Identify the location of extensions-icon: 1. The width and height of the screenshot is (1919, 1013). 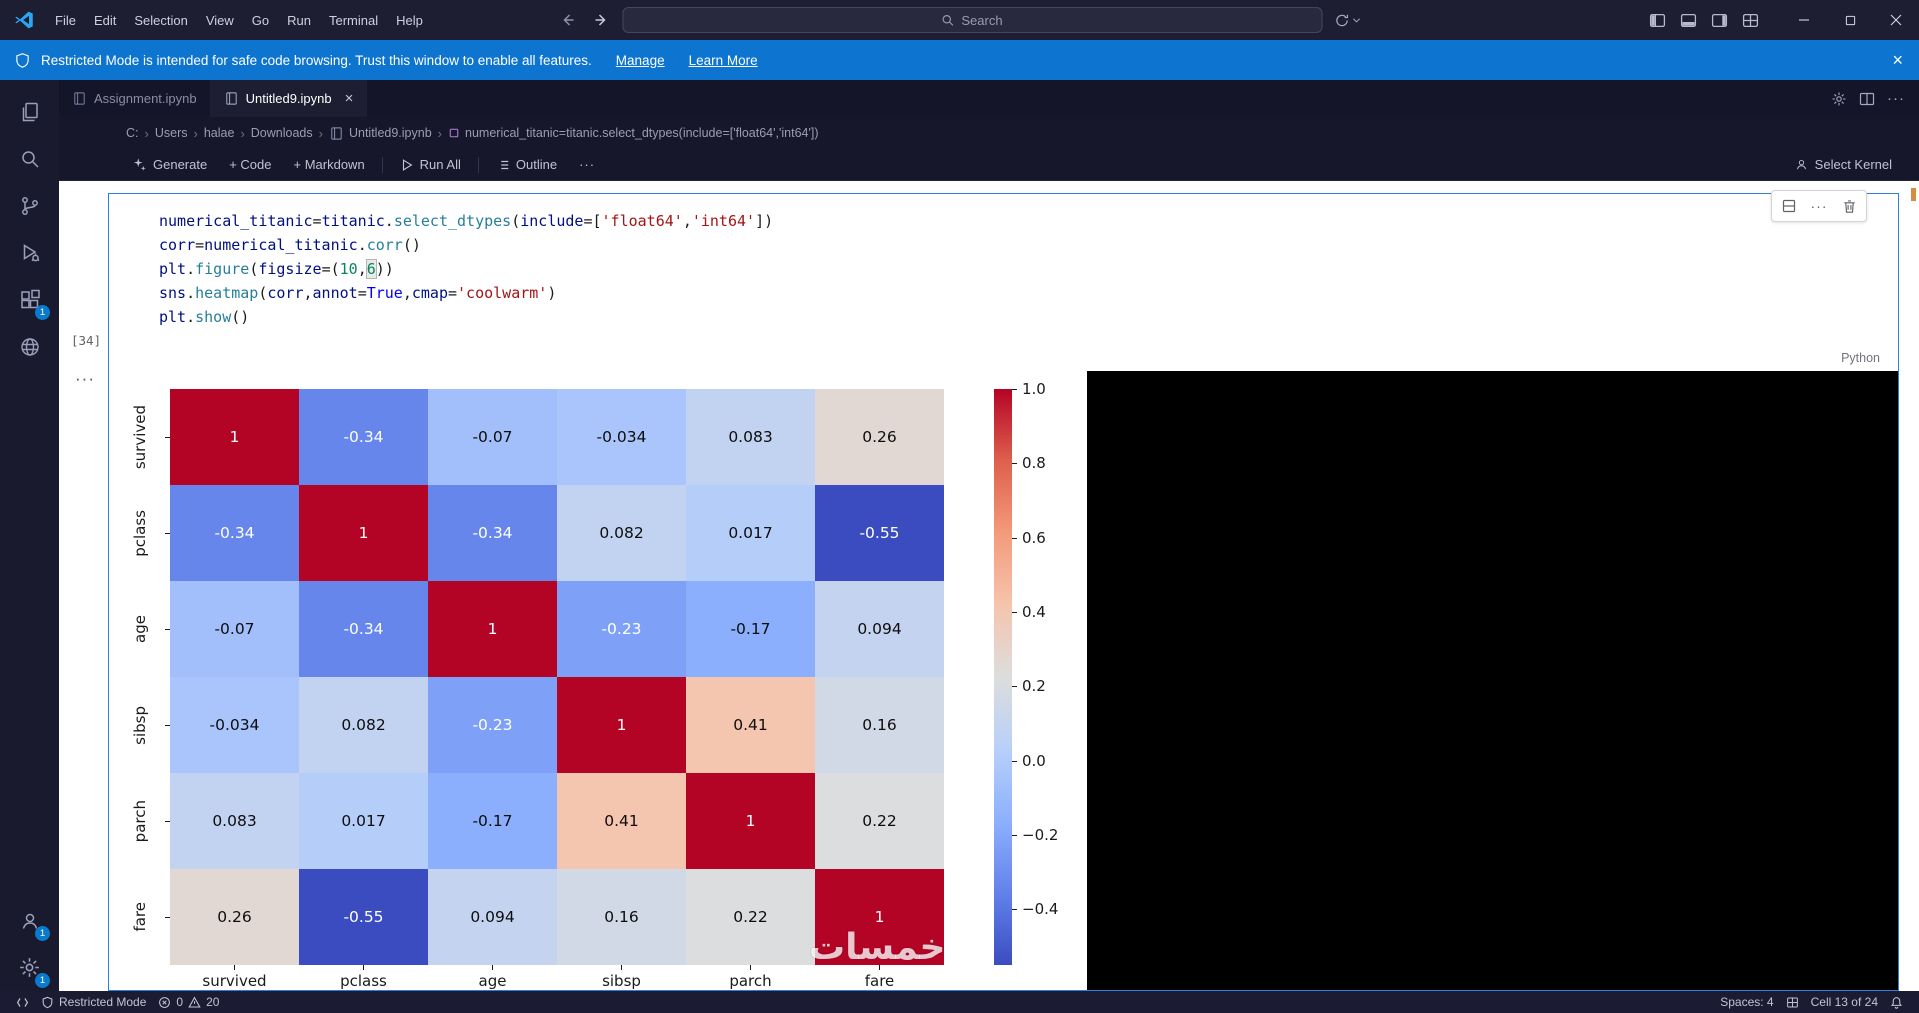
(29, 299).